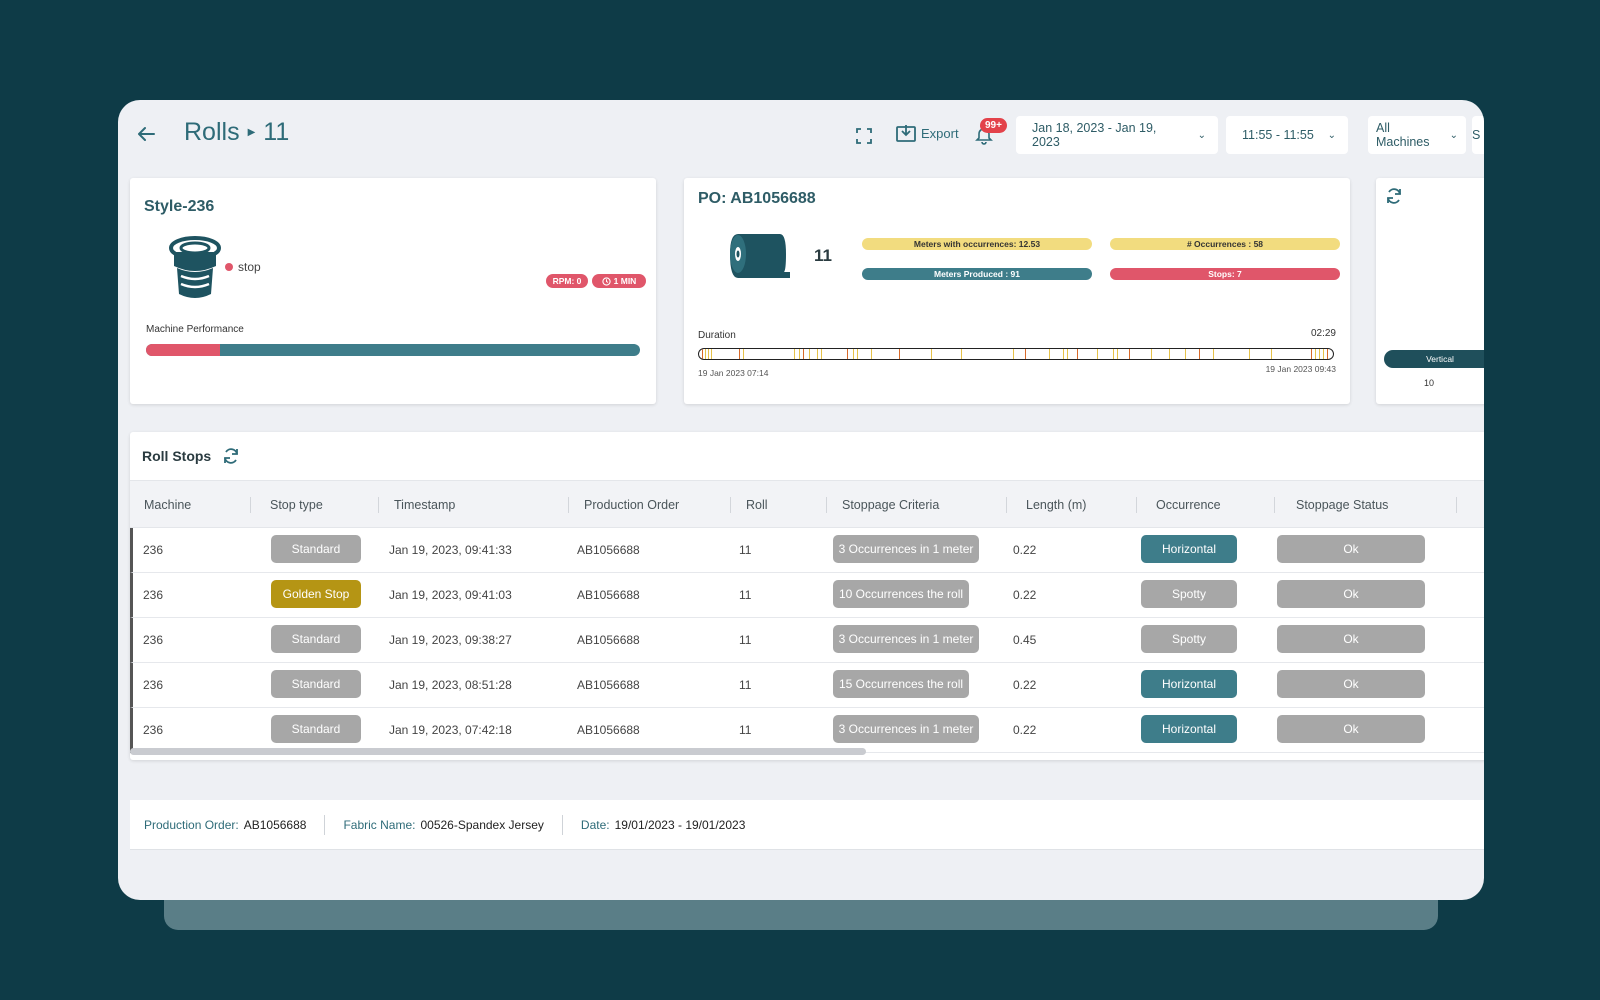  I want to click on date-range-dropdown: Jan 18, 2023 - Jan 19, 2023 ⌄, so click(1117, 135).